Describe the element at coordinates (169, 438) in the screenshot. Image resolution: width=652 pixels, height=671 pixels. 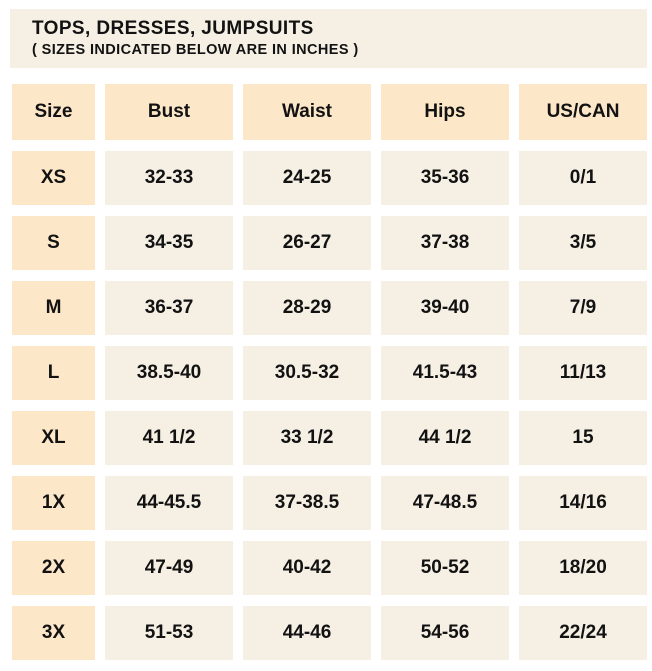
I see `measurement-cell: 41 1/2` at that location.